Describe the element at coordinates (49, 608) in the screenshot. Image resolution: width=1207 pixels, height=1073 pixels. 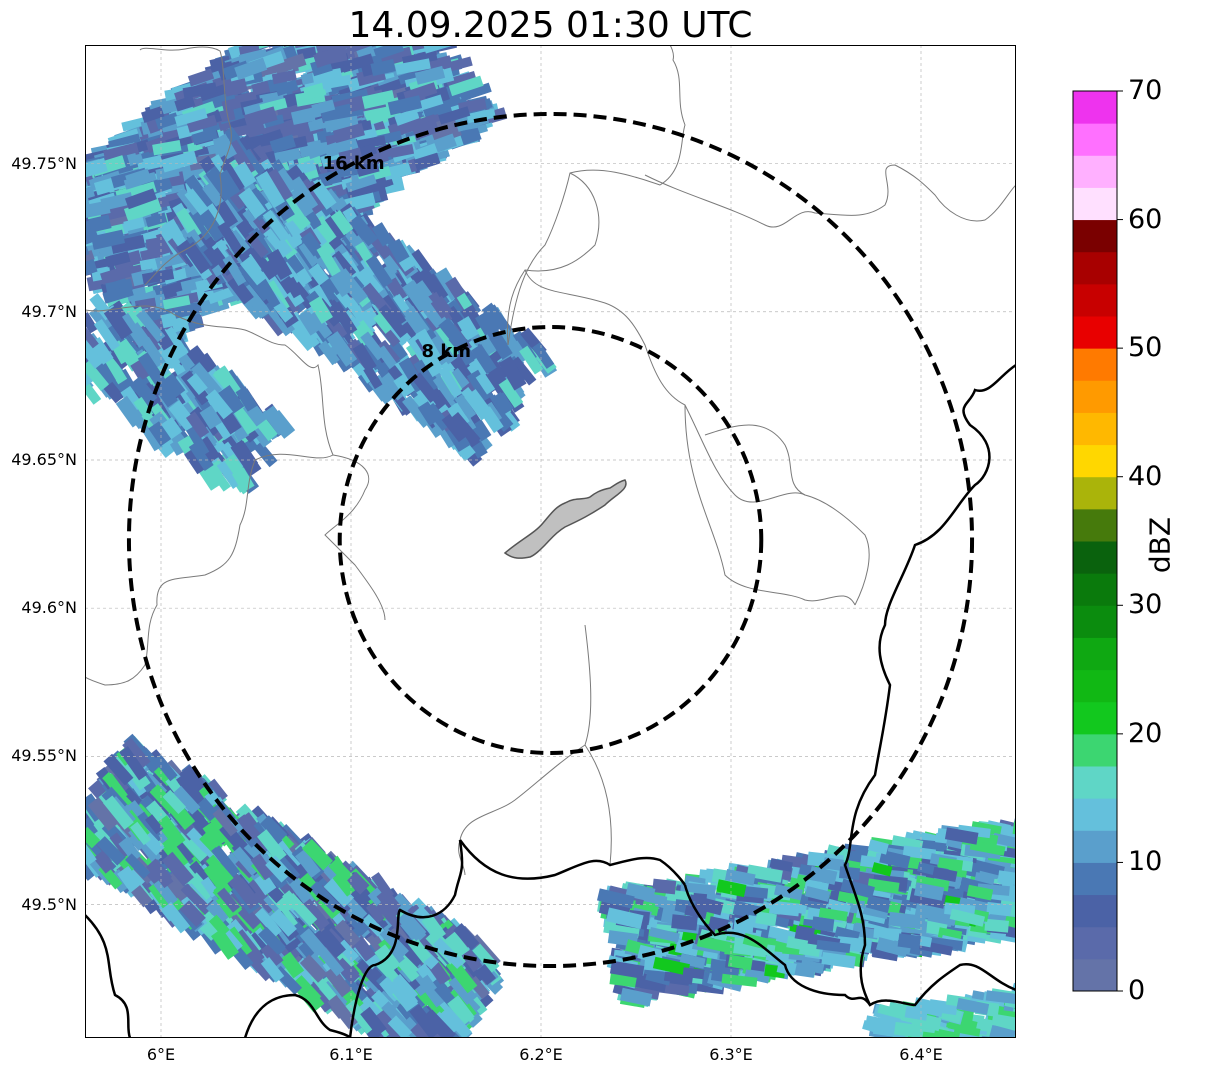
I see `lat-tick-label: 49.6°N` at that location.